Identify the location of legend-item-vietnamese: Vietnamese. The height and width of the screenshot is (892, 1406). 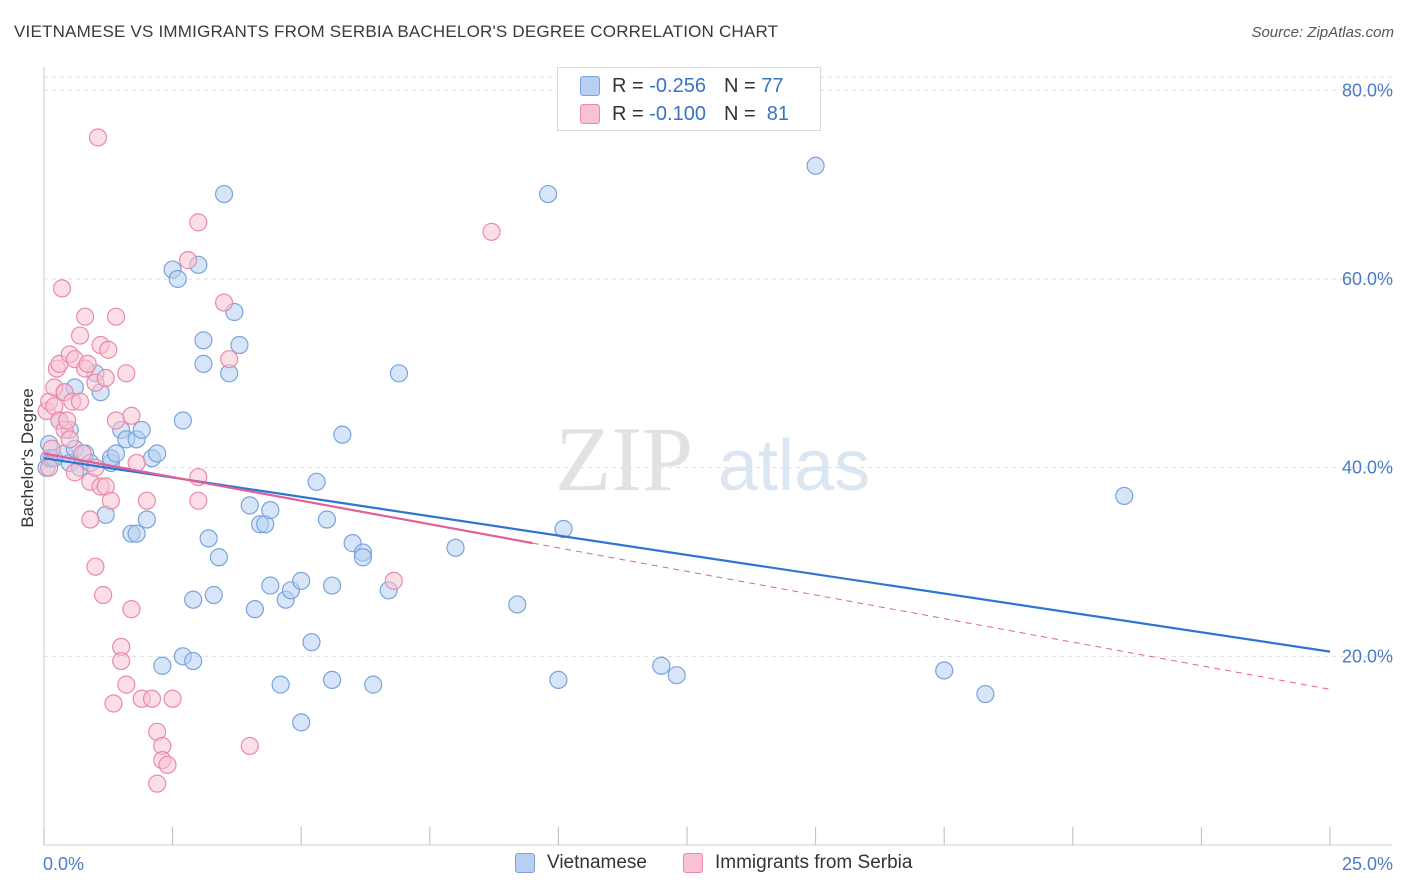
(581, 863).